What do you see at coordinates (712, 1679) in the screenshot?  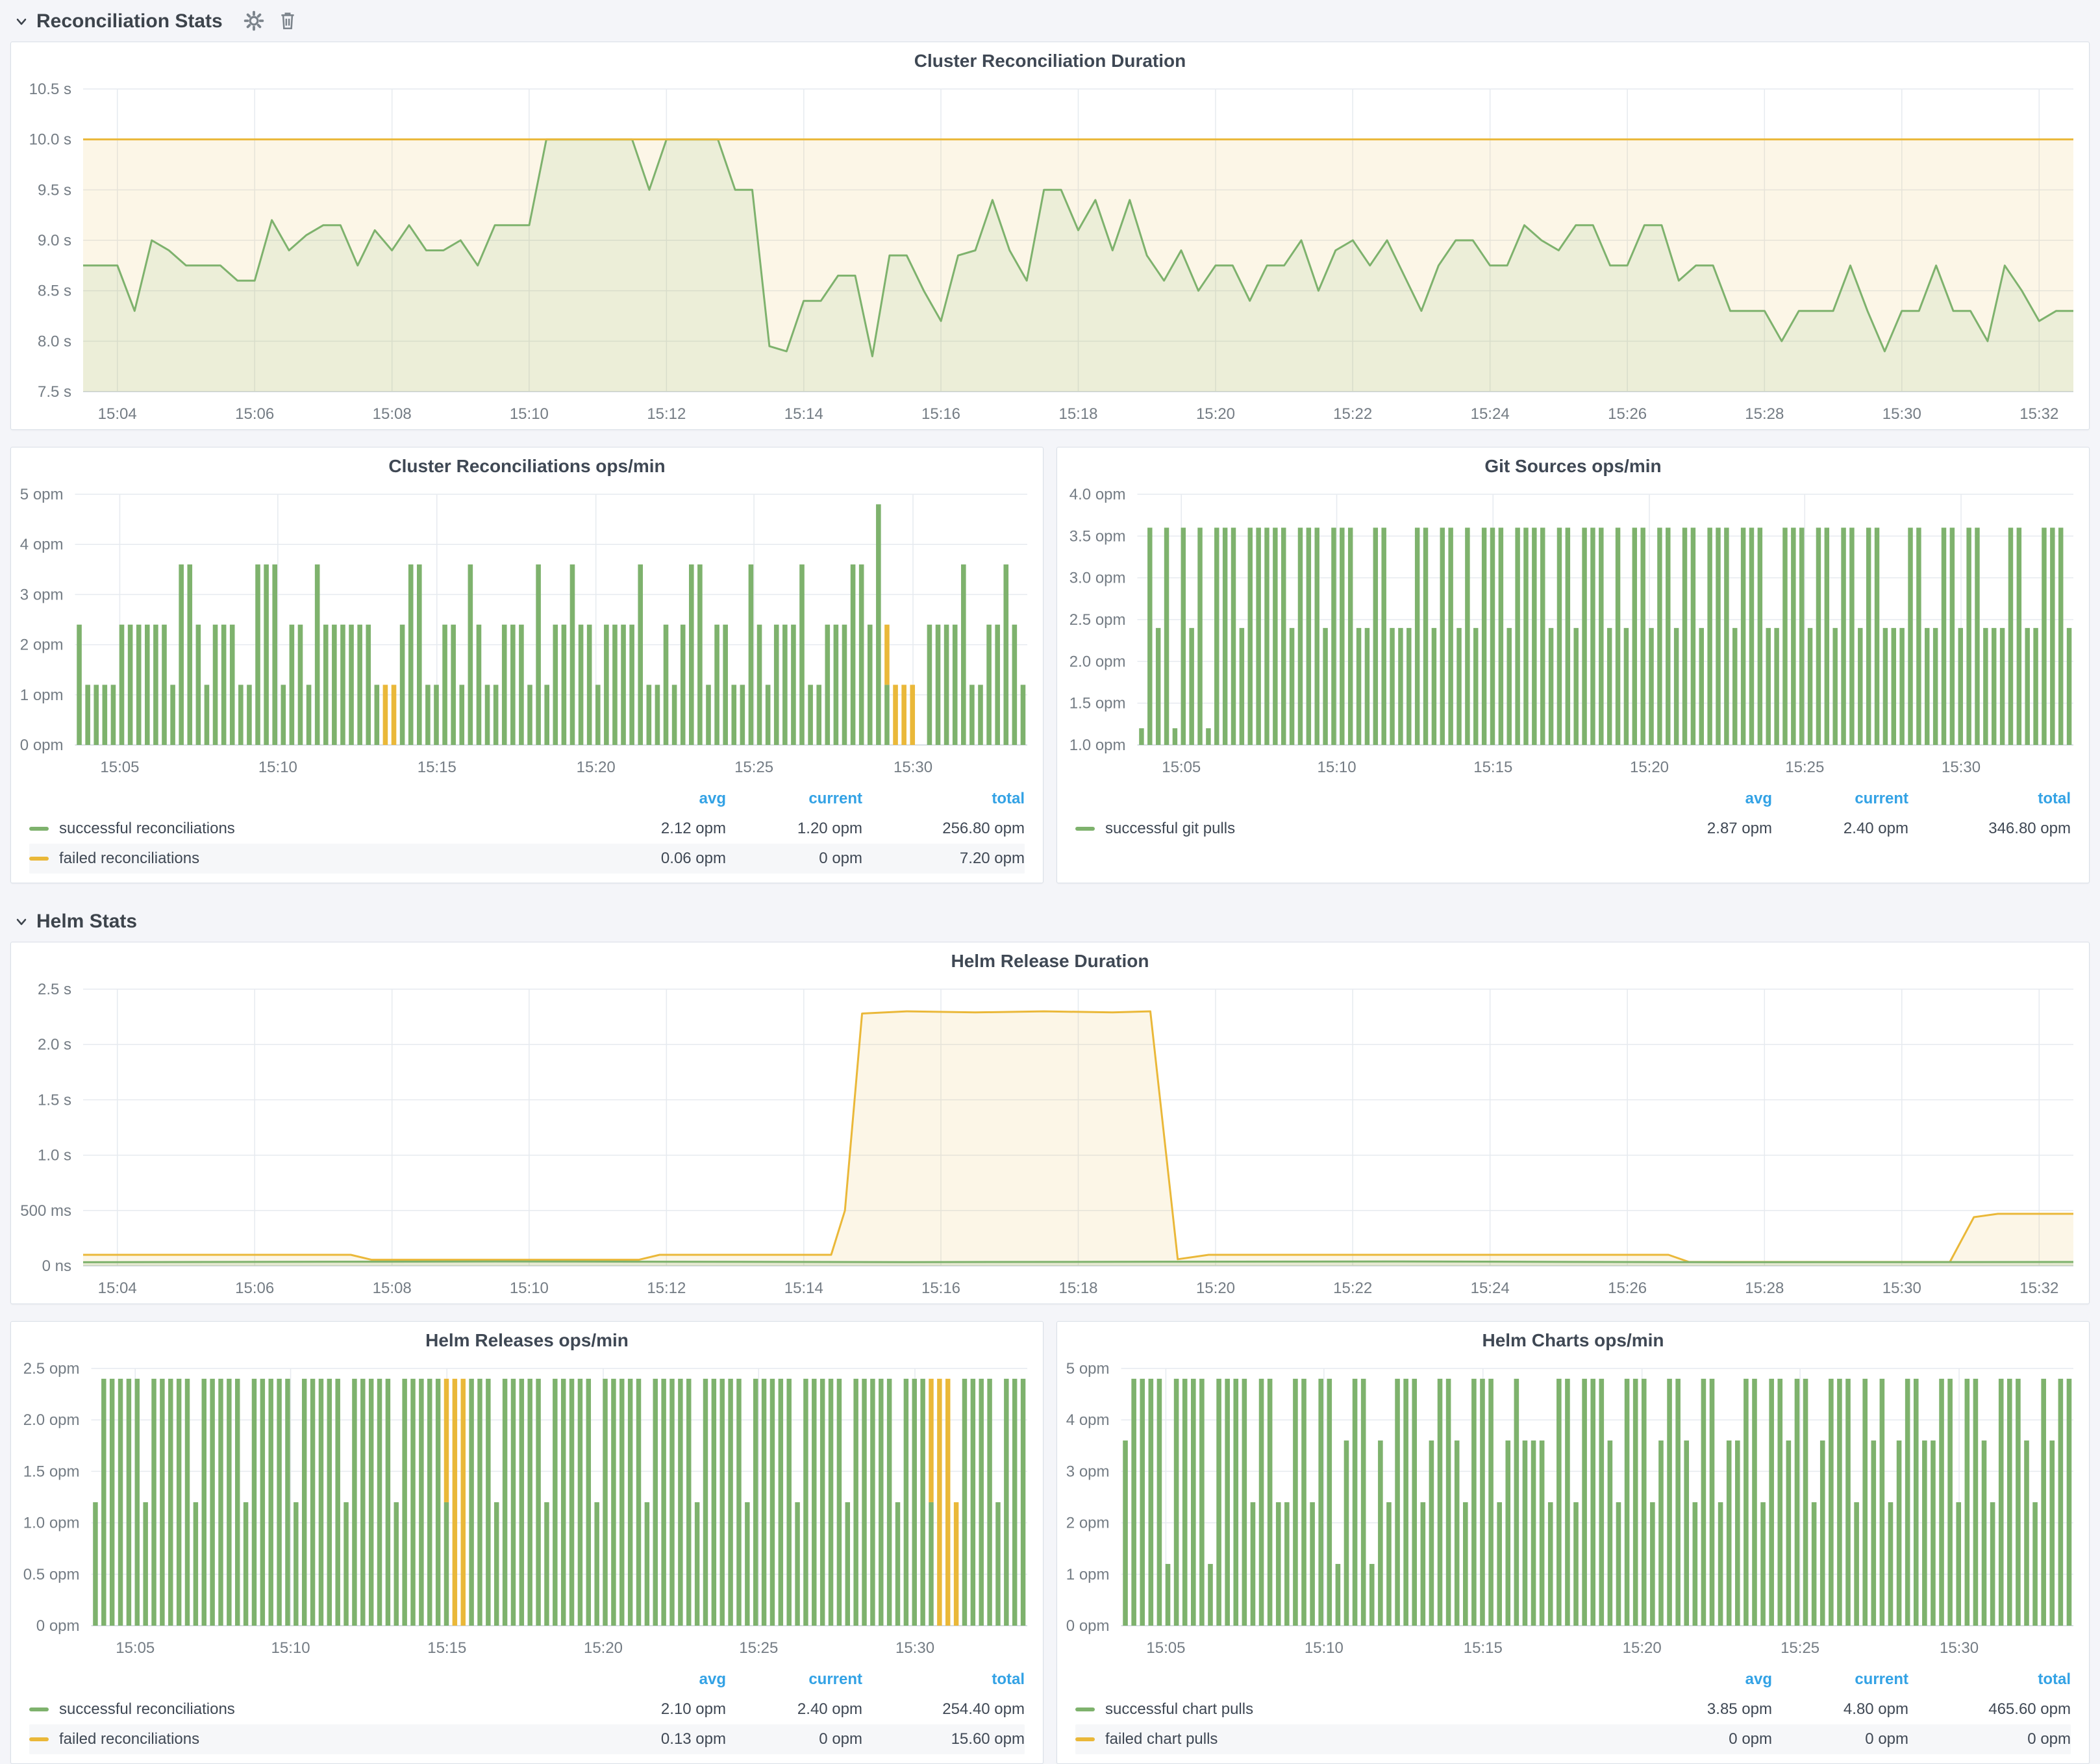 I see `legend-sort-avg: avg` at bounding box center [712, 1679].